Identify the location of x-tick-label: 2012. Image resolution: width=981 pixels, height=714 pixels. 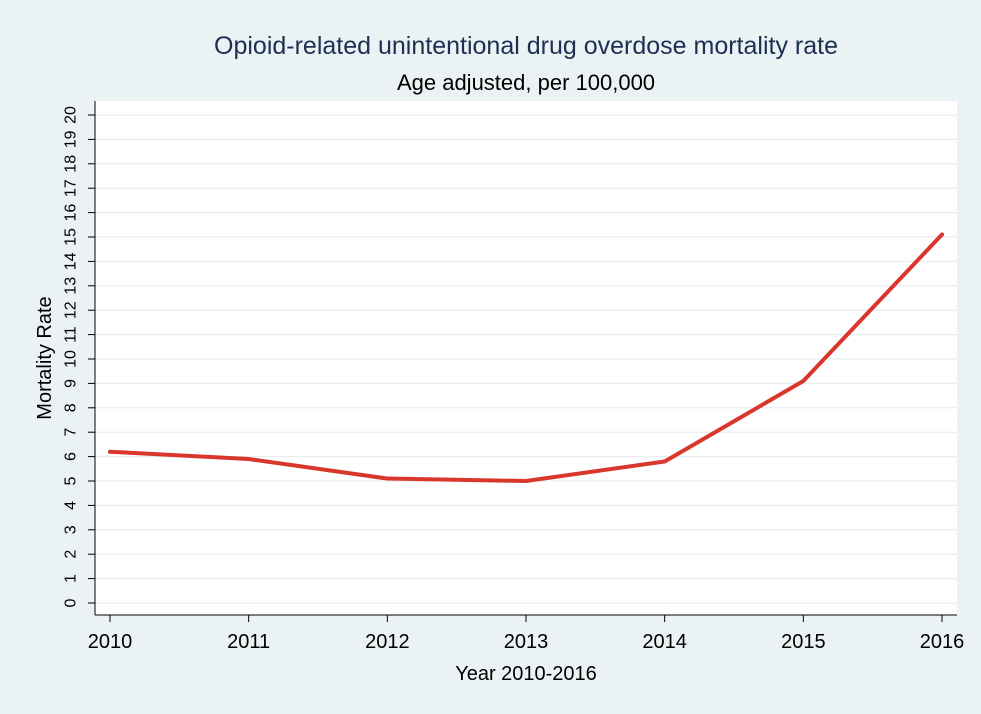
(387, 642).